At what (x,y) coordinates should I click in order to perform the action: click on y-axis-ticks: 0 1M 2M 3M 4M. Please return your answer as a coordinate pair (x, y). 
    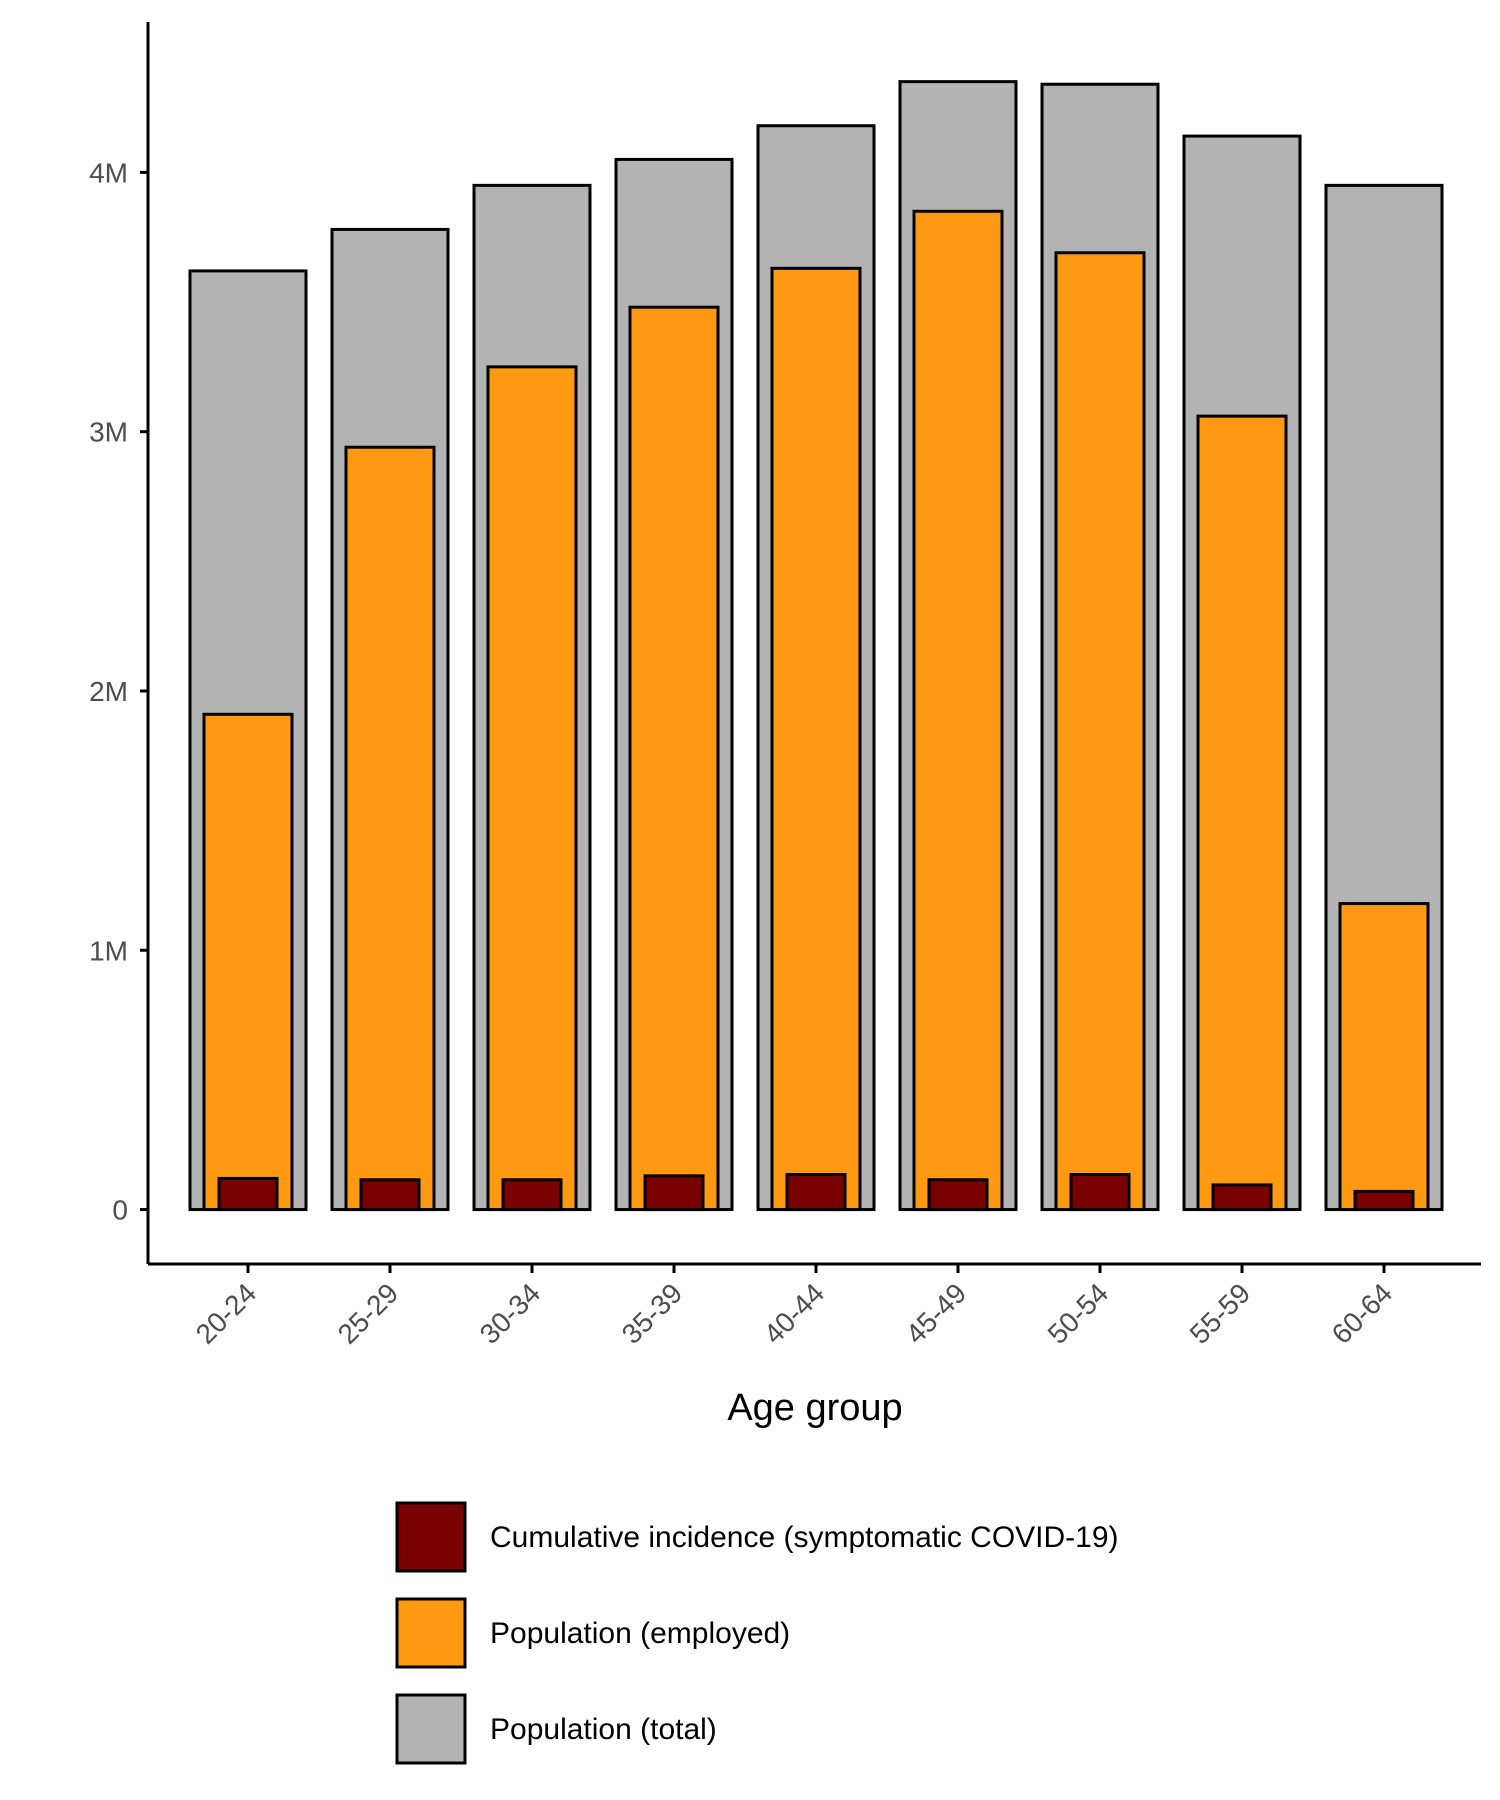
    Looking at the image, I should click on (118, 691).